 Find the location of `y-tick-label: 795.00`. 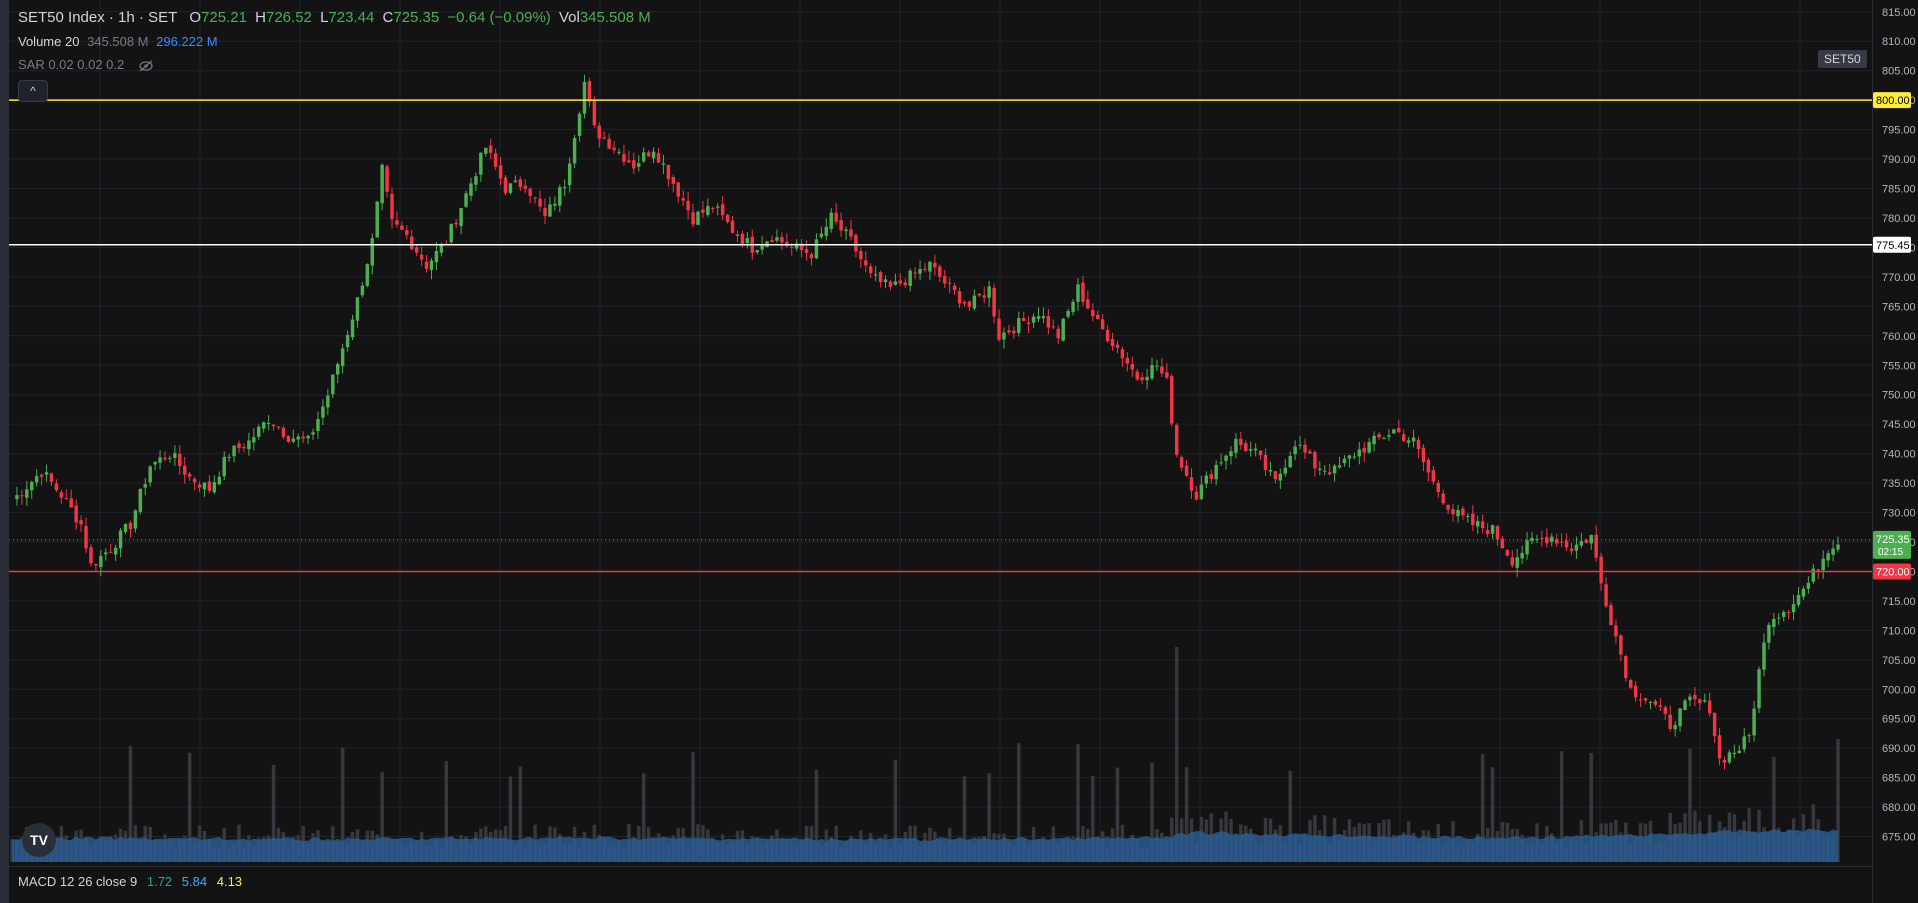

y-tick-label: 795.00 is located at coordinates (1899, 131).